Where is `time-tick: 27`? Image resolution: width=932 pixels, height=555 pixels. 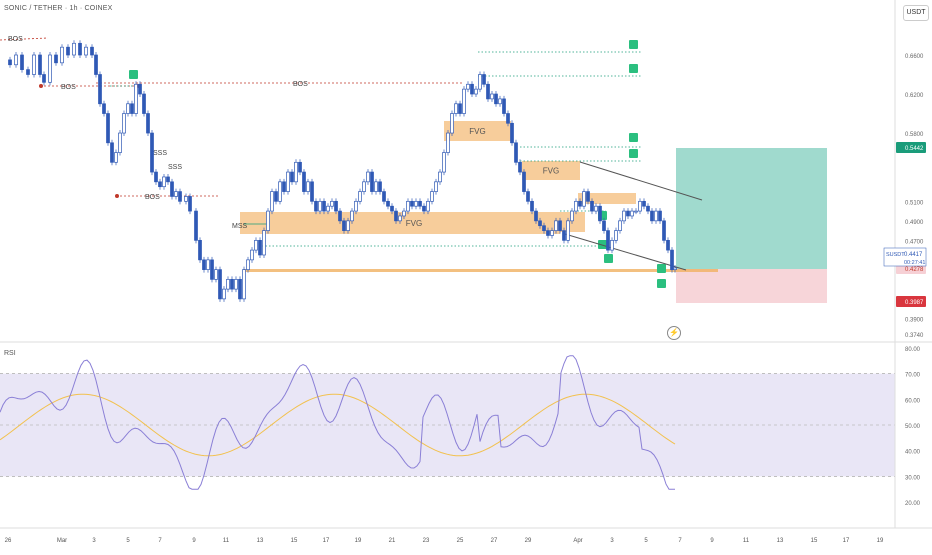
time-tick: 27 is located at coordinates (494, 541).